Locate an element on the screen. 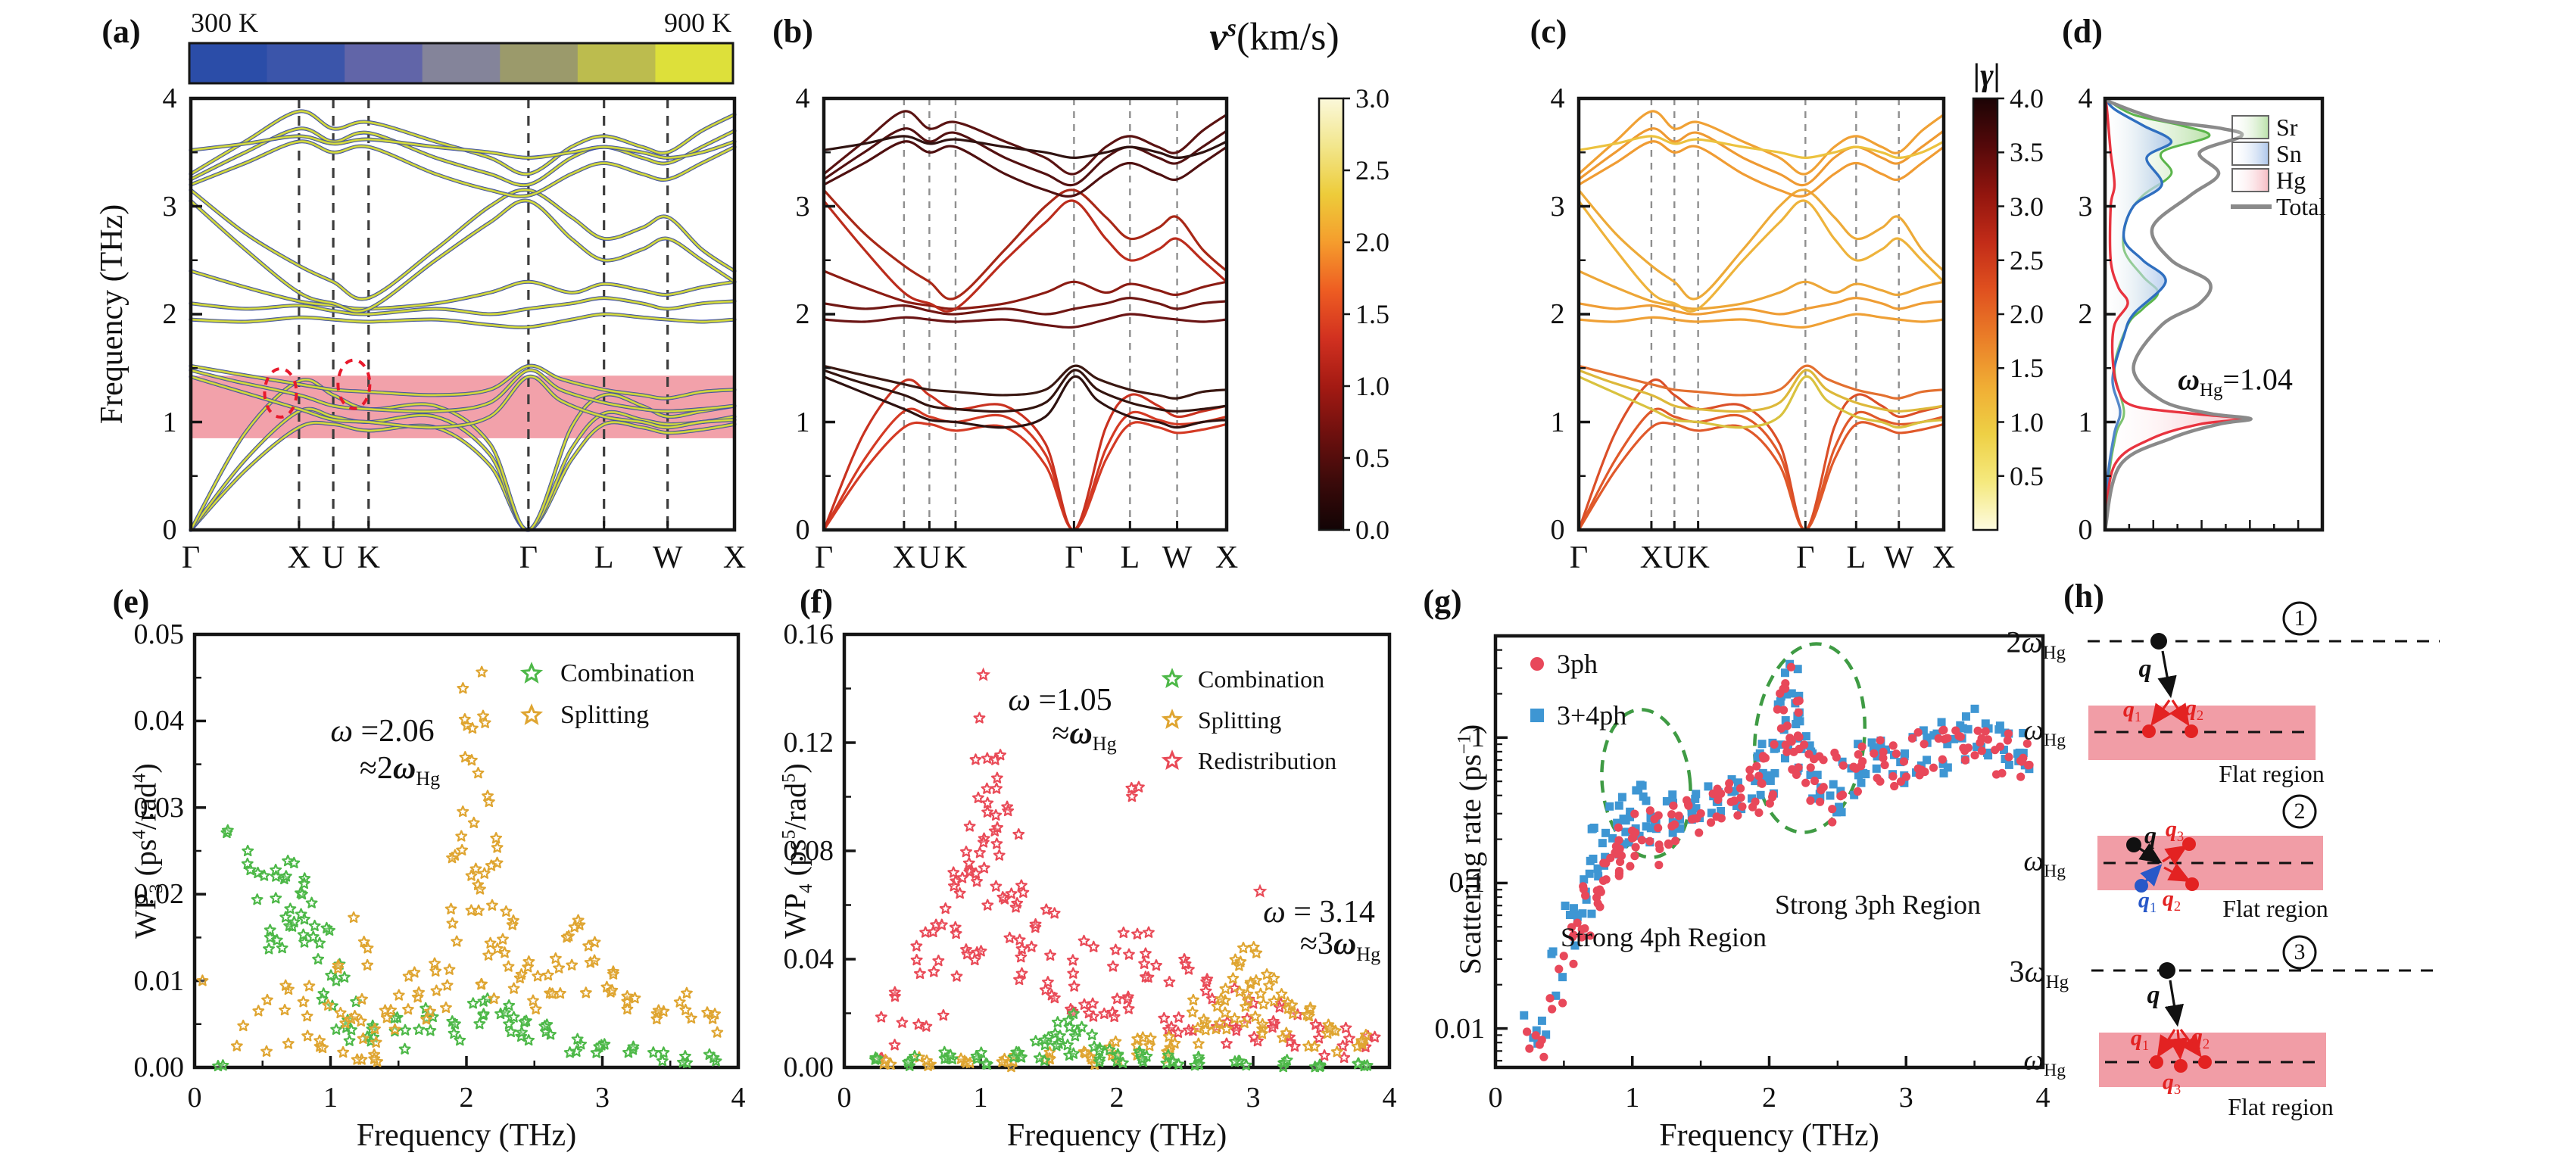 The height and width of the screenshot is (1159, 2576). x-tick-label: 2 is located at coordinates (1117, 1097).